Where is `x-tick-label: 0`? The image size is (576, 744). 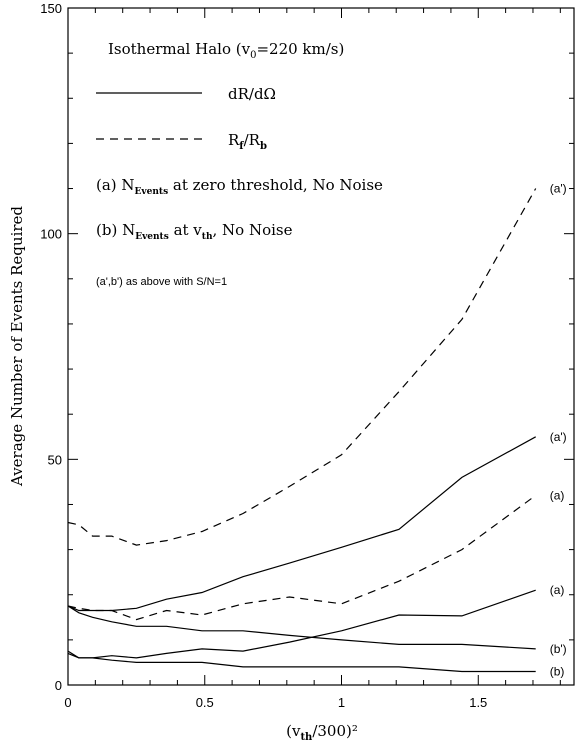
x-tick-label: 0 is located at coordinates (67, 702).